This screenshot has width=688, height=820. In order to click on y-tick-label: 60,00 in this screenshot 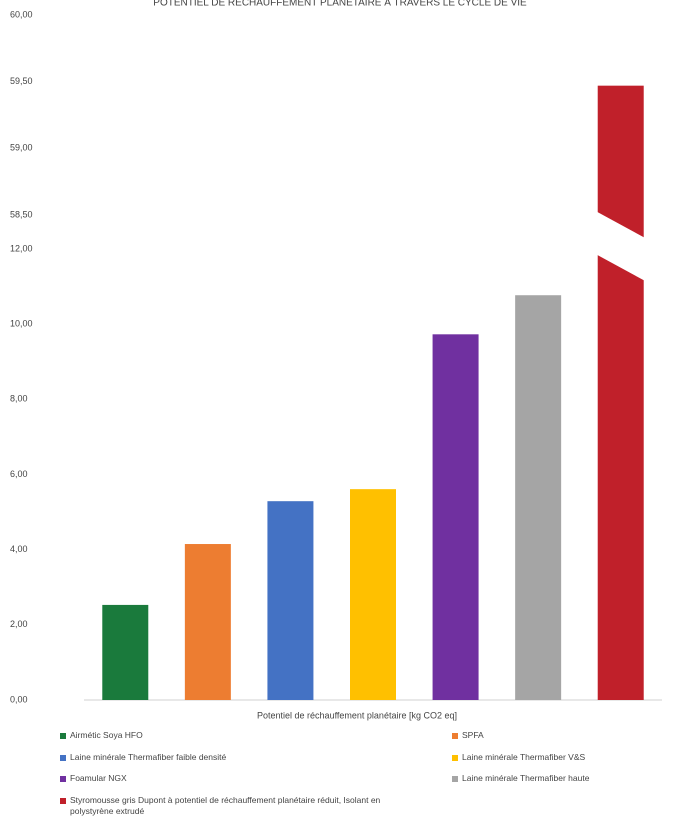, I will do `click(21, 14)`.